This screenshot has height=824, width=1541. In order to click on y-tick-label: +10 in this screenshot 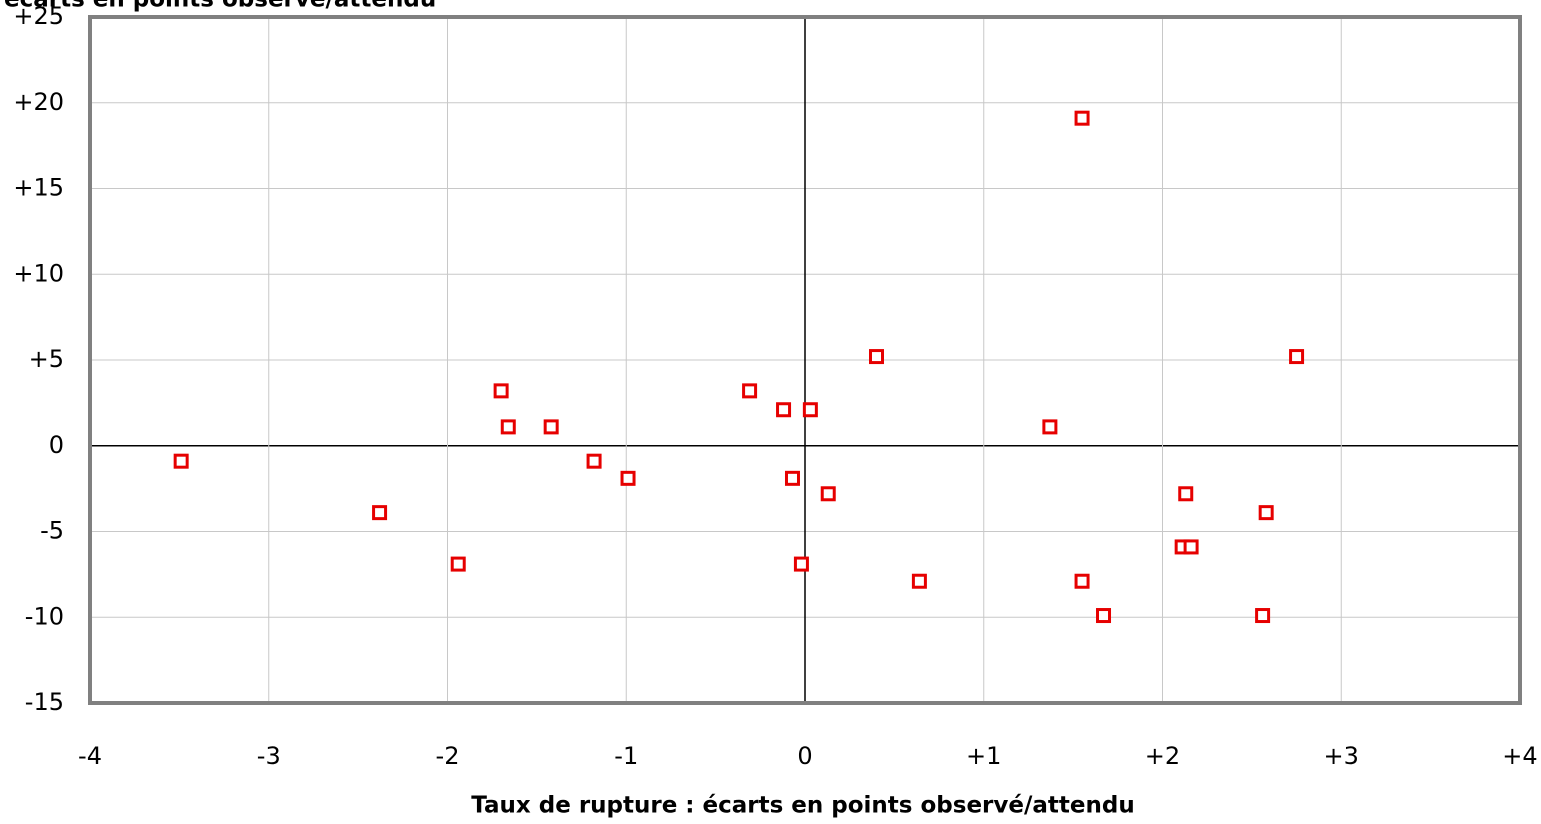, I will do `click(38, 273)`.